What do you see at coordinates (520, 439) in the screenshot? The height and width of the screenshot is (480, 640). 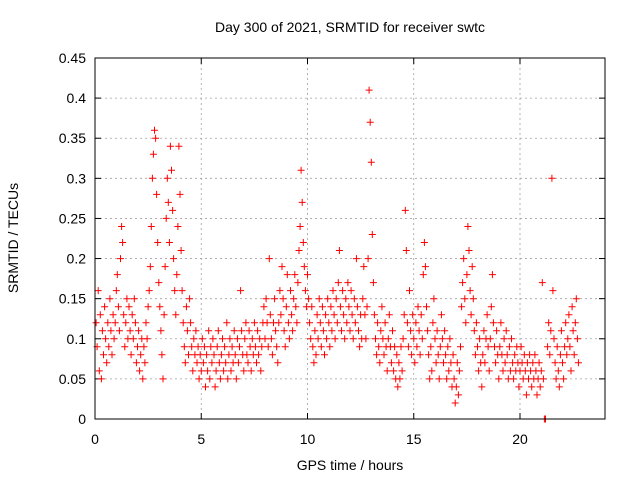 I see `x-tick-label: 20` at bounding box center [520, 439].